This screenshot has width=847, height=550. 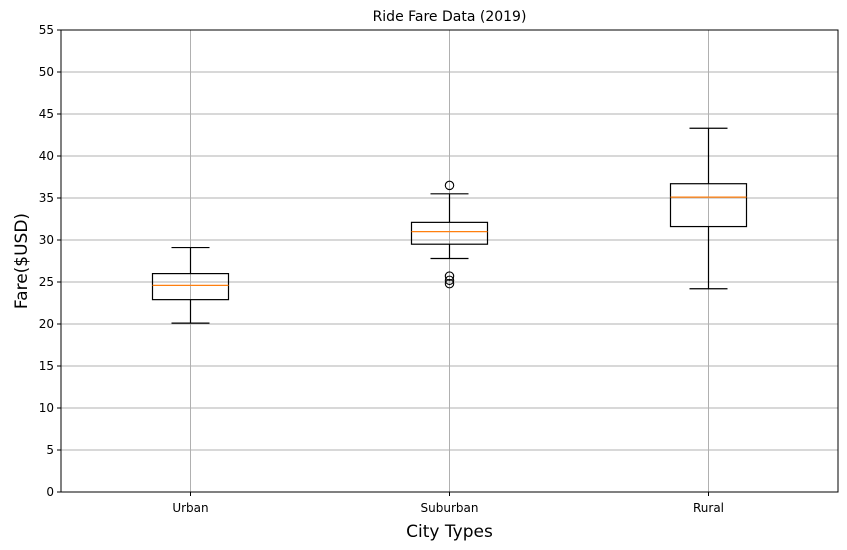 I want to click on y-tick-label: 0, so click(x=50, y=492).